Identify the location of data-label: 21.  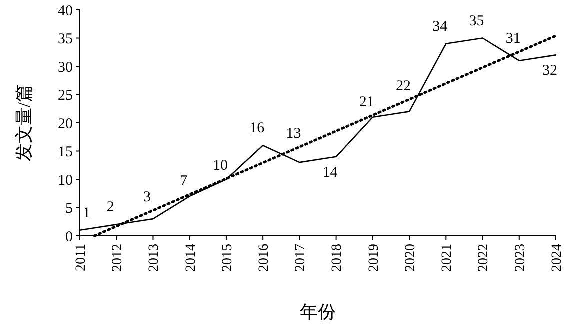
(366, 102).